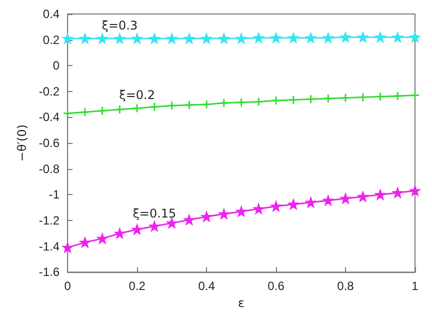 This screenshot has height=322, width=432. I want to click on y-tick-label: -1, so click(54, 195).